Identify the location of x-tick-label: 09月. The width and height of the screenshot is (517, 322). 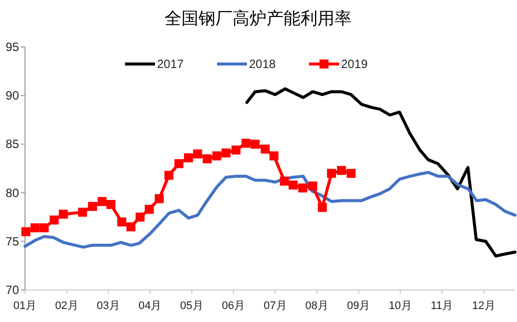
(358, 306).